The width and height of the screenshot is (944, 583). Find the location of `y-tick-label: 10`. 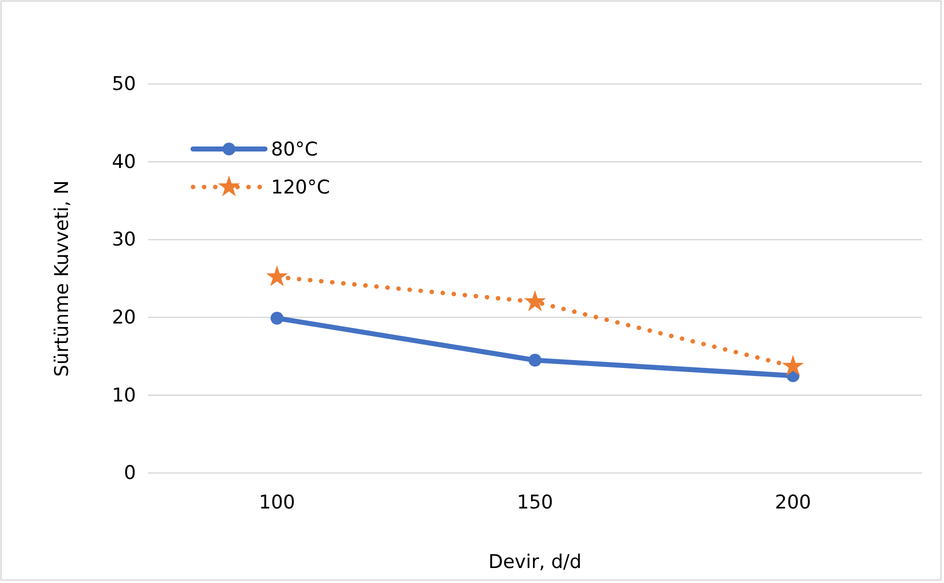

y-tick-label: 10 is located at coordinates (124, 395).